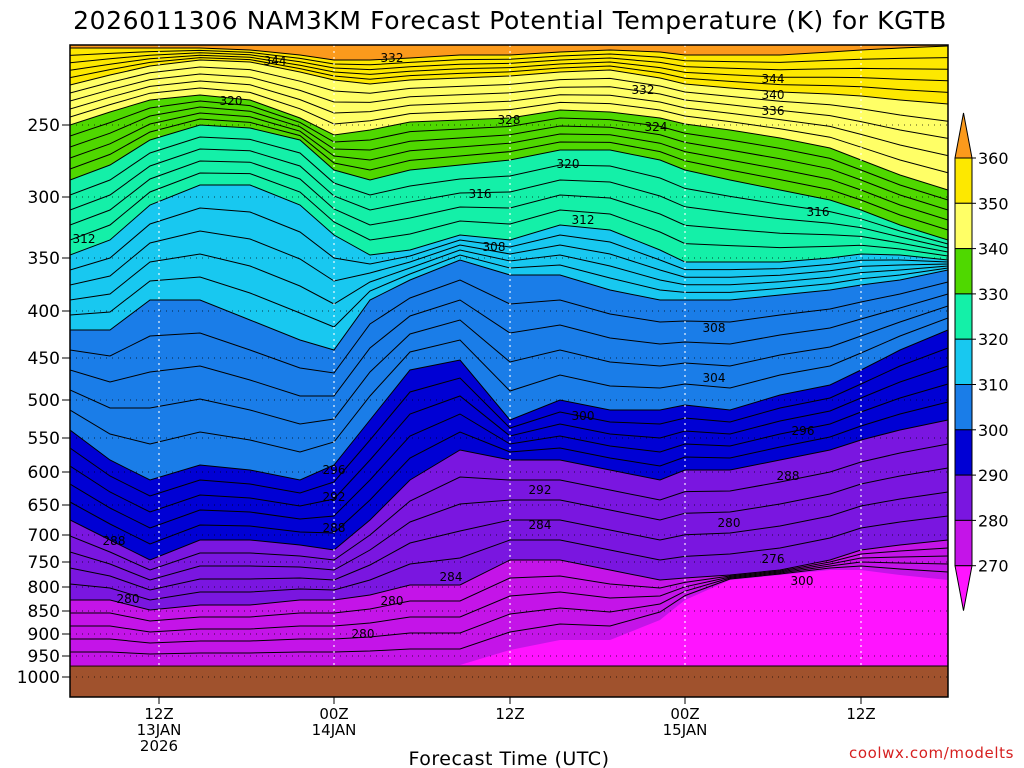 This screenshot has height=768, width=1024. What do you see at coordinates (773, 111) in the screenshot?
I see `contour-label: 336` at bounding box center [773, 111].